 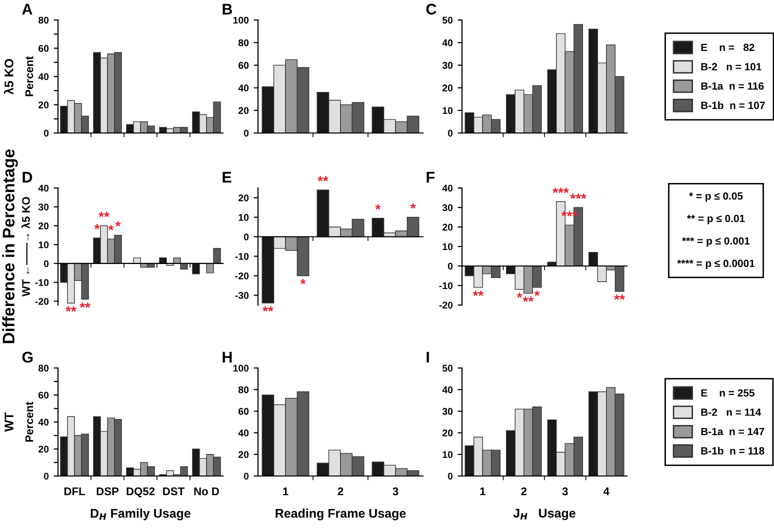 What do you see at coordinates (606, 492) in the screenshot?
I see `x-tick-label: 4` at bounding box center [606, 492].